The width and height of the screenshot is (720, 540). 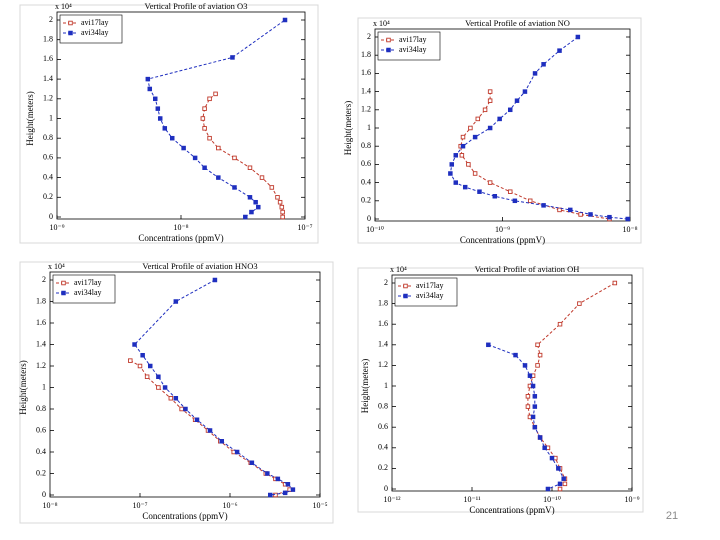 What do you see at coordinates (199, 266) in the screenshot?
I see `chart-title: Vertical Profile of aviation HNO3` at bounding box center [199, 266].